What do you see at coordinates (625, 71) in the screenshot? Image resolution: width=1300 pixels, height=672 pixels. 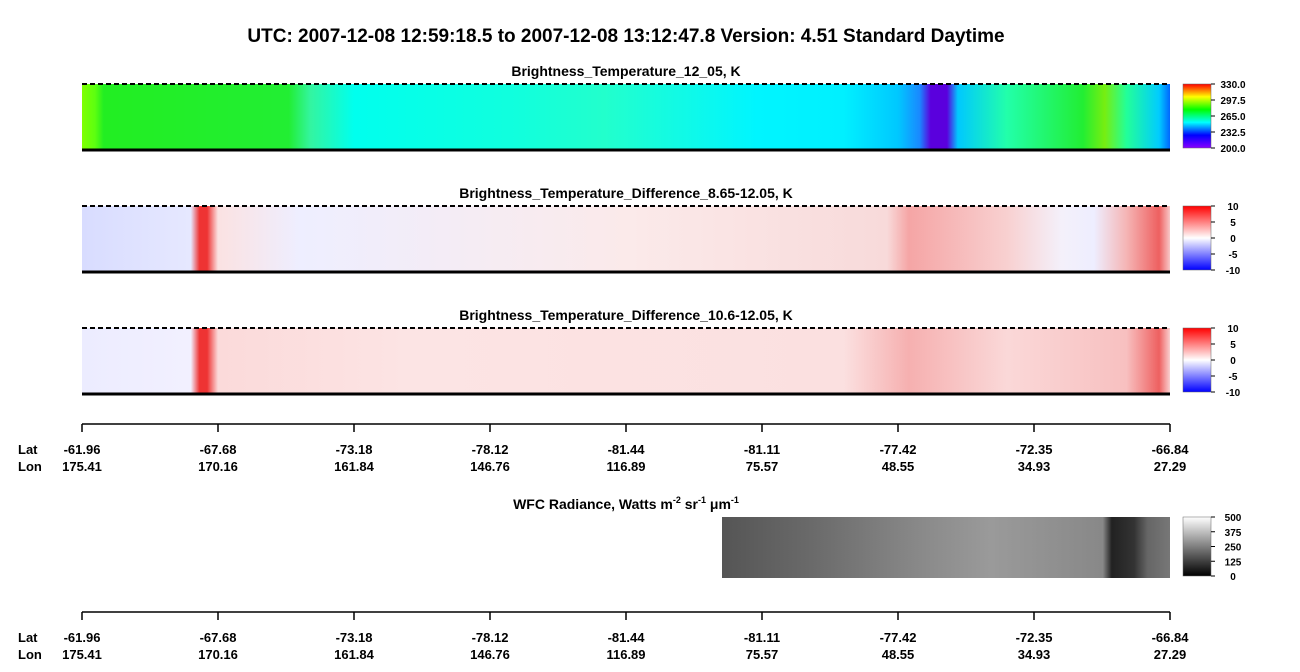 I see `panel-title: Brightness_Temperature_12_05, K` at bounding box center [625, 71].